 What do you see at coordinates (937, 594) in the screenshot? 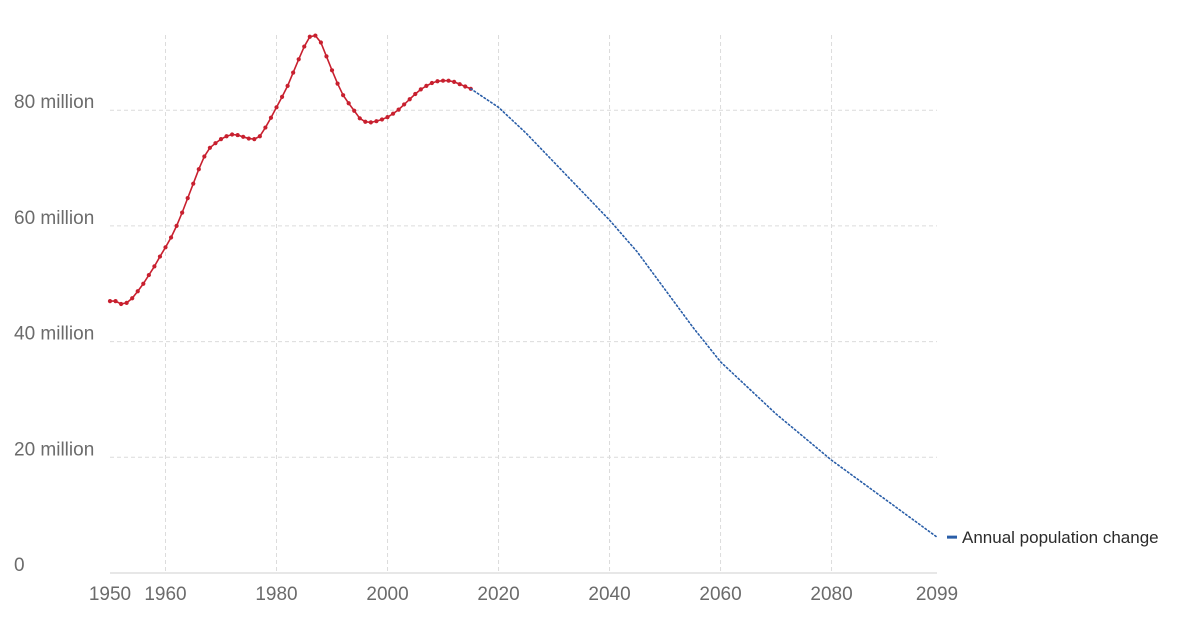
I see `x-tick-label: 2099` at bounding box center [937, 594].